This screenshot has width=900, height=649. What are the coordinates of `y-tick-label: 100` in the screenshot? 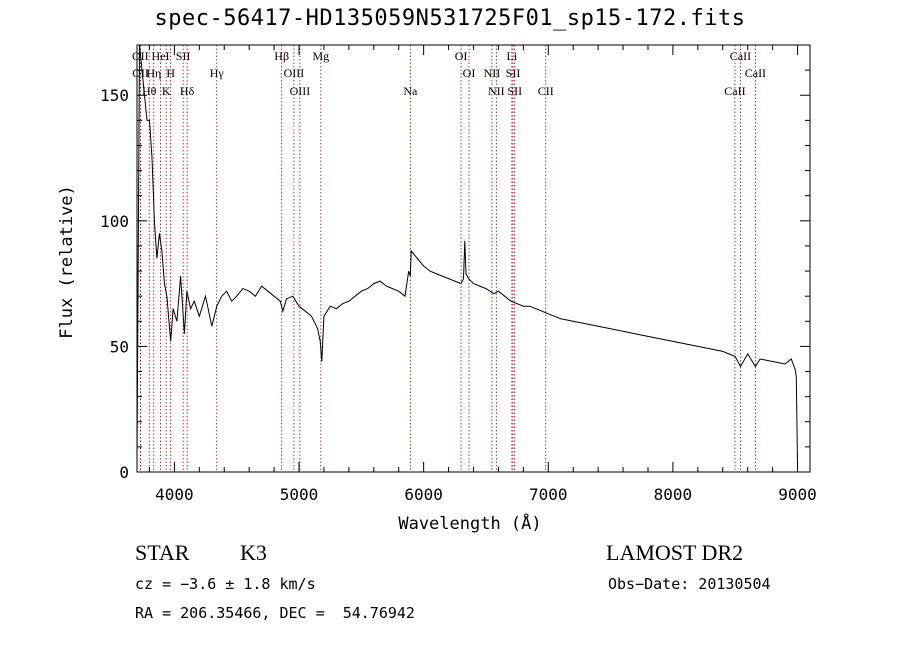 It's located at (114, 221).